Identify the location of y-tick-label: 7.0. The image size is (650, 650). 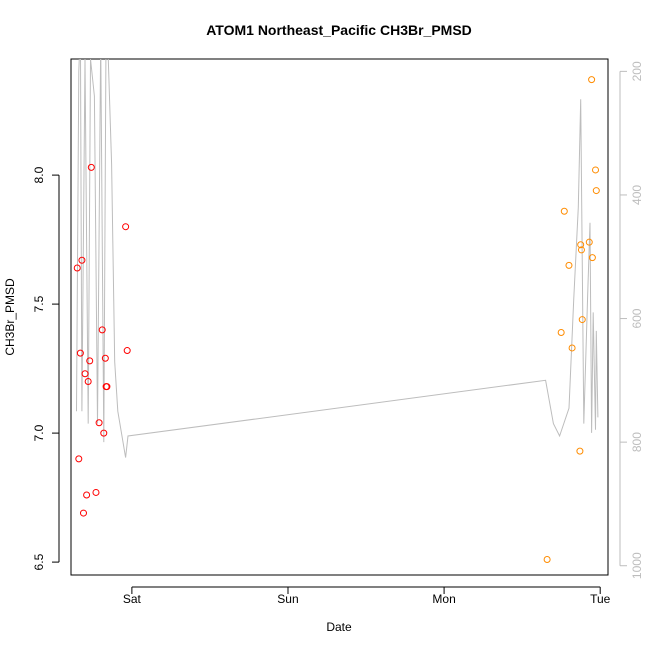
(39, 432).